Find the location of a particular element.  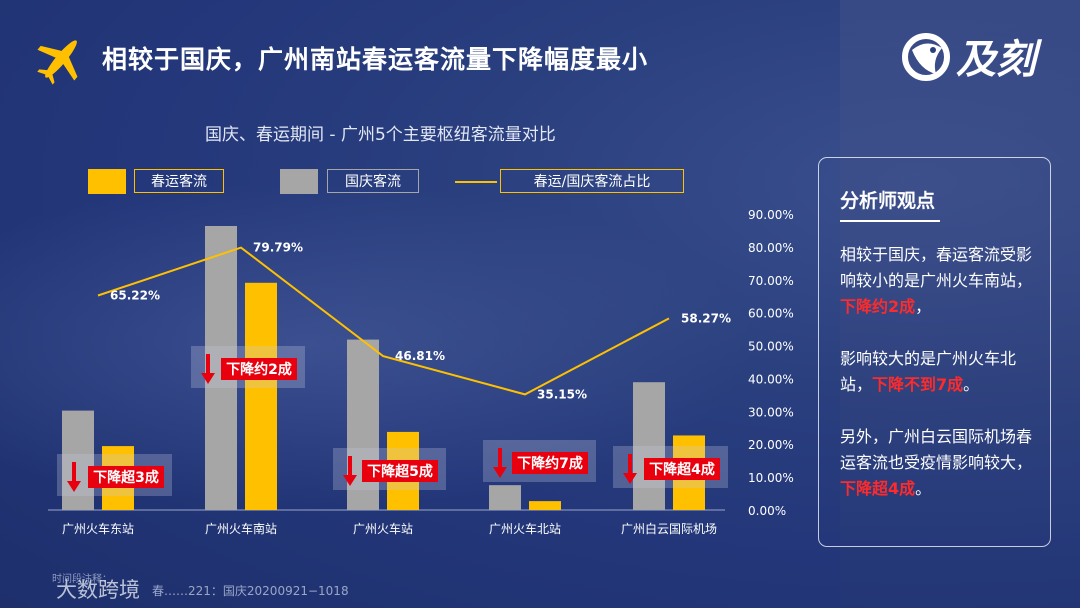

annotation-label: 下降超3成 is located at coordinates (126, 477).